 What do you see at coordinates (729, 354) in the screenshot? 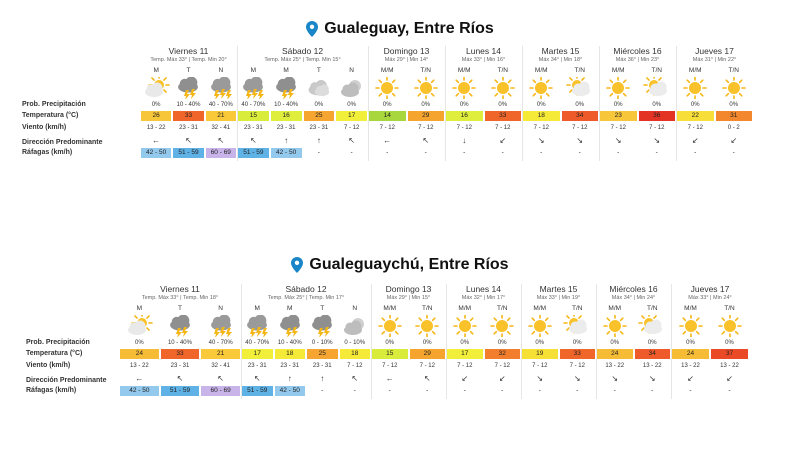
I see `temperature-cell: 37` at bounding box center [729, 354].